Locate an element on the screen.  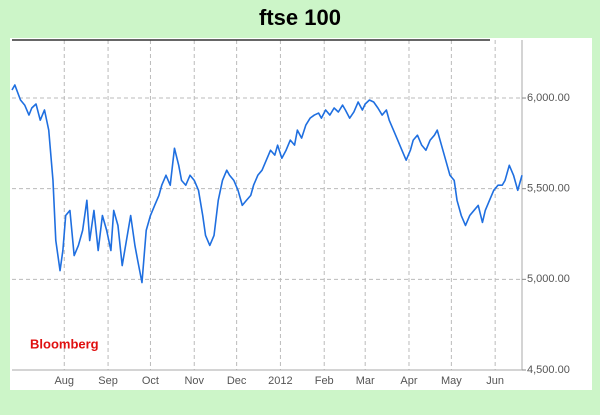
x-tick-label: Sep is located at coordinates (108, 381).